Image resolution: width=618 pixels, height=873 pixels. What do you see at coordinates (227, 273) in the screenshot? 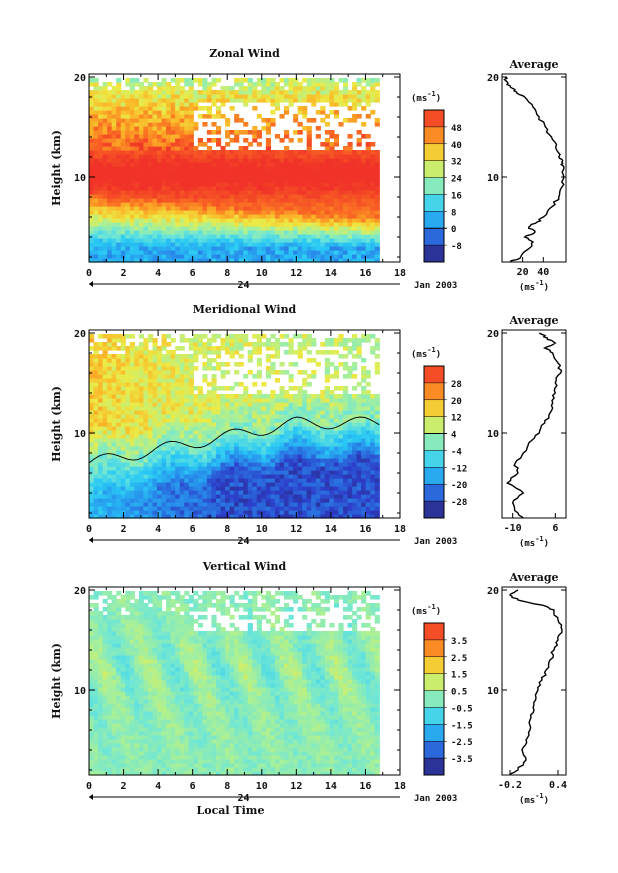
I see `x-tick-label: 8` at bounding box center [227, 273].